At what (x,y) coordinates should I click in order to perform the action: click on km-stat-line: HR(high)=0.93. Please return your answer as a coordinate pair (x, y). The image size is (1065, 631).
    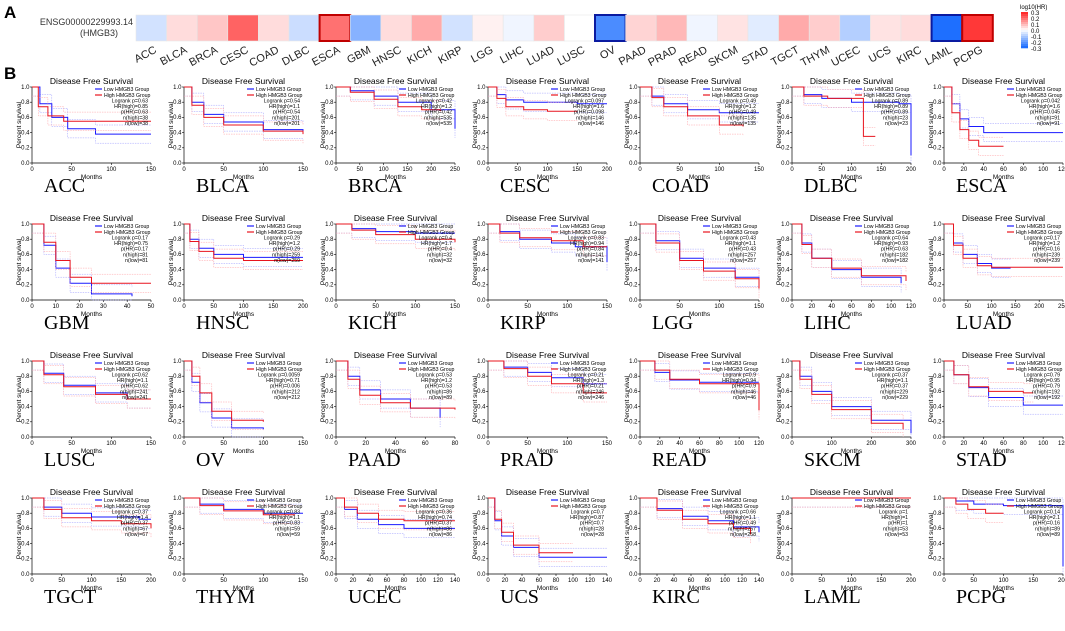
    Looking at the image, I should click on (891, 244).